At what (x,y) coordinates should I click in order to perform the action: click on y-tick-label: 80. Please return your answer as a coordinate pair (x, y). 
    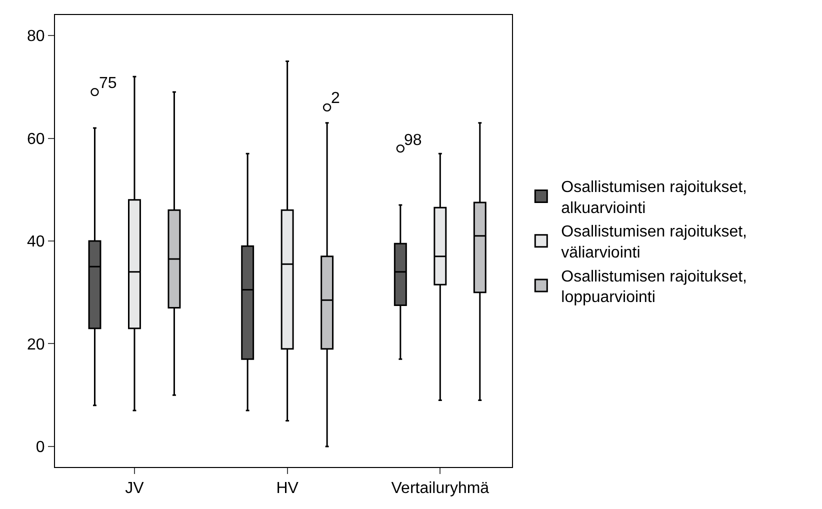
    Looking at the image, I should click on (36, 37).